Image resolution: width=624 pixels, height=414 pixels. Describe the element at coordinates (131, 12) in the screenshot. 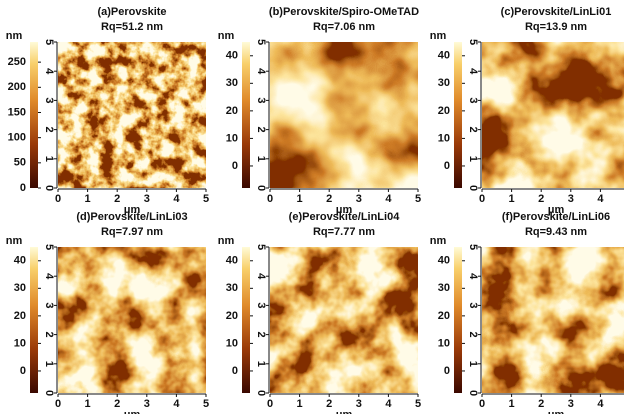

I see `panel-title: (a)Perovskite` at that location.